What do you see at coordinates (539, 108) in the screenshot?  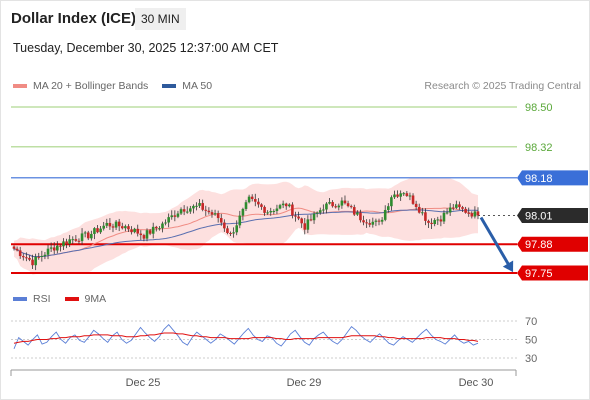 I see `level-label-98-50: 98.50` at bounding box center [539, 108].